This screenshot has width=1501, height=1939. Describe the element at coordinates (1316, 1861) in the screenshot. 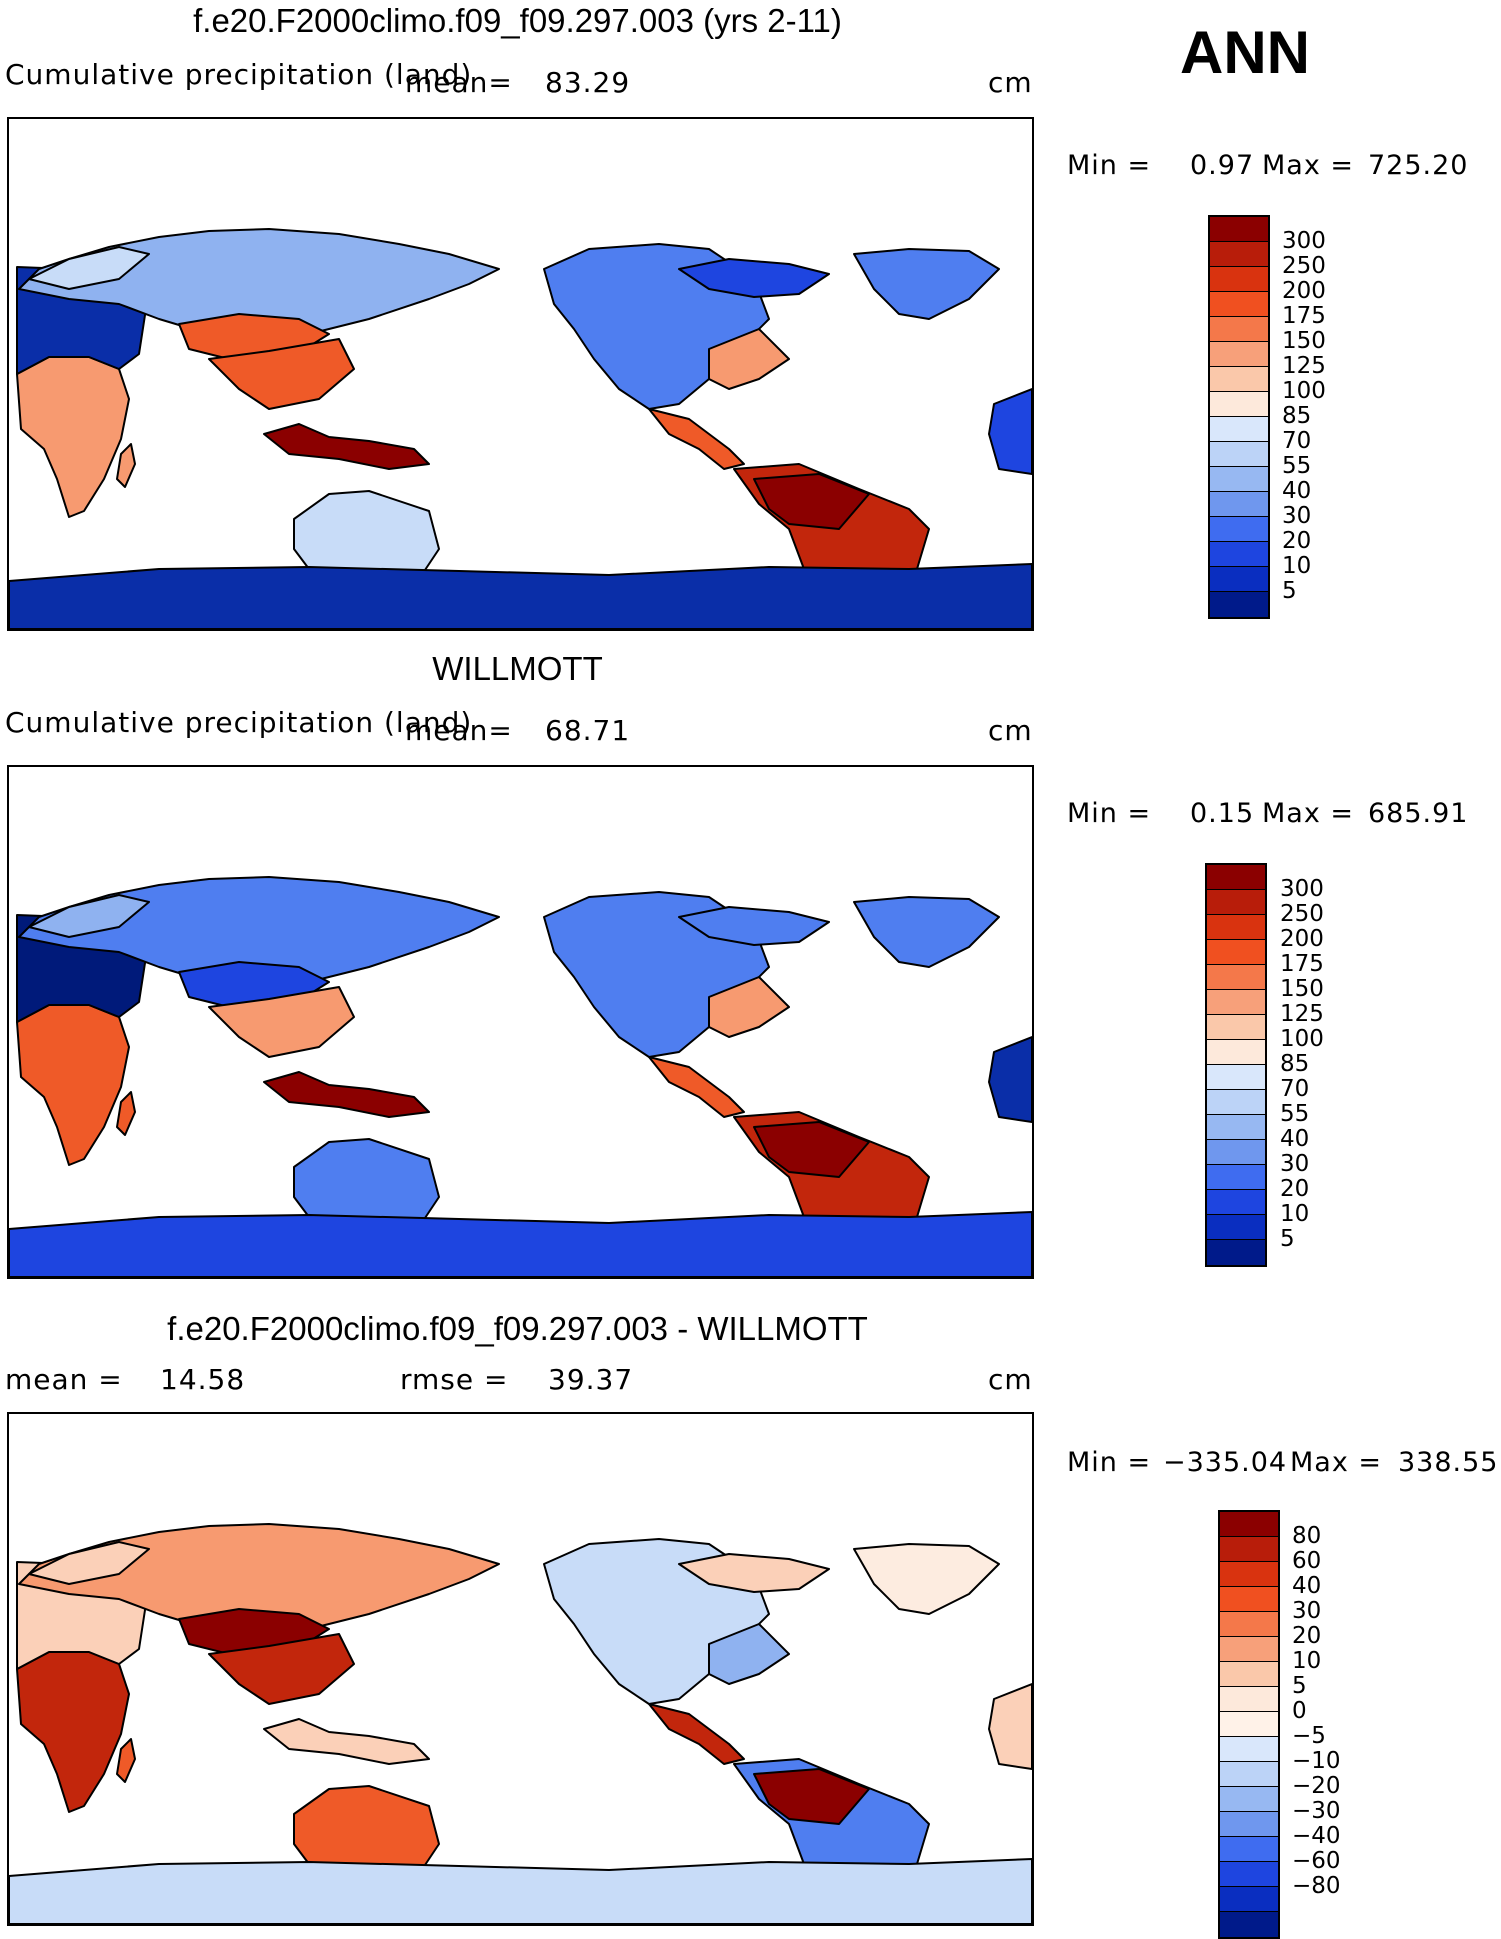

I see `colorbar-tick-label: −60` at that location.